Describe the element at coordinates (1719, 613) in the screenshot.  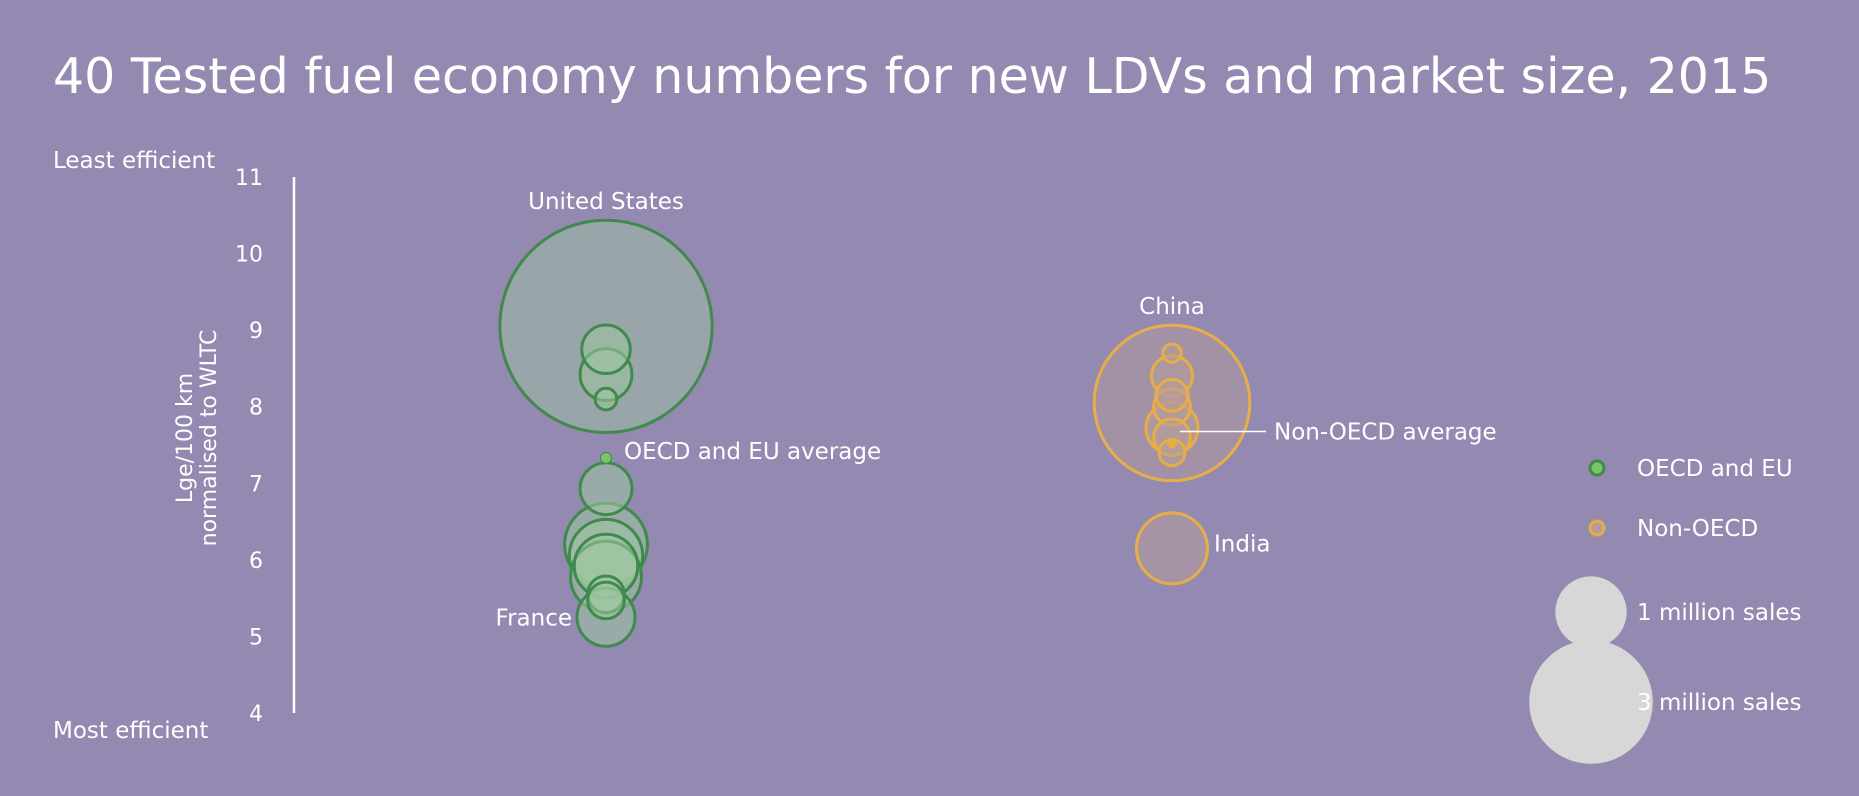
I see `legend-size-label-1: 1 million sales` at that location.